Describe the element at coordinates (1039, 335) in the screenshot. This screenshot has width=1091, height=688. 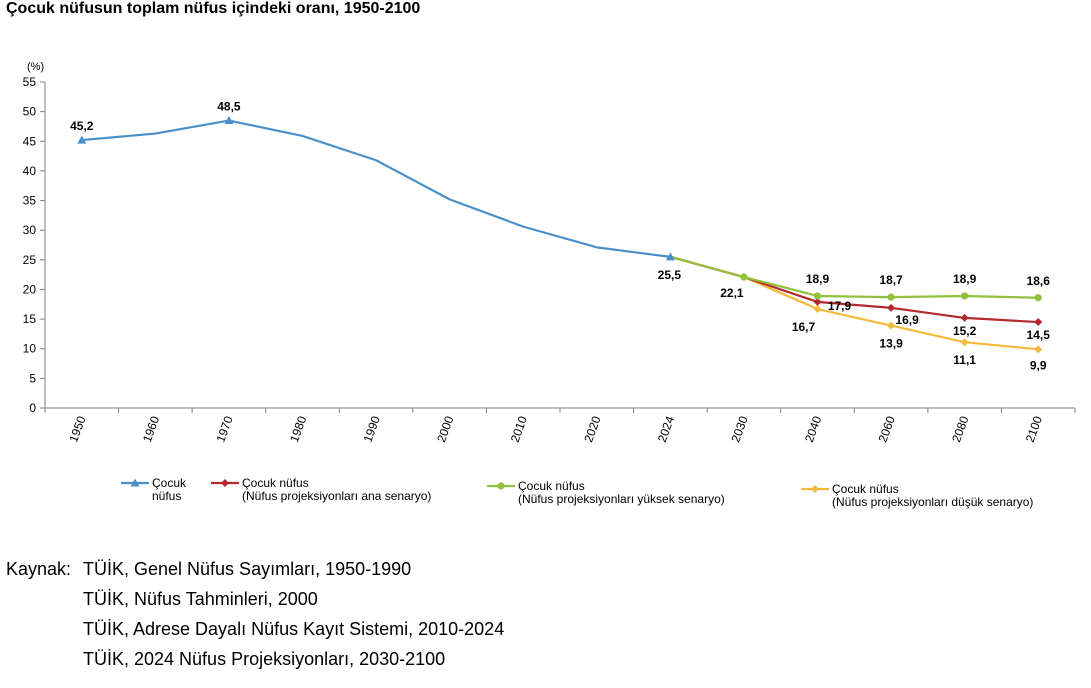
I see `data-label: 14,5` at that location.